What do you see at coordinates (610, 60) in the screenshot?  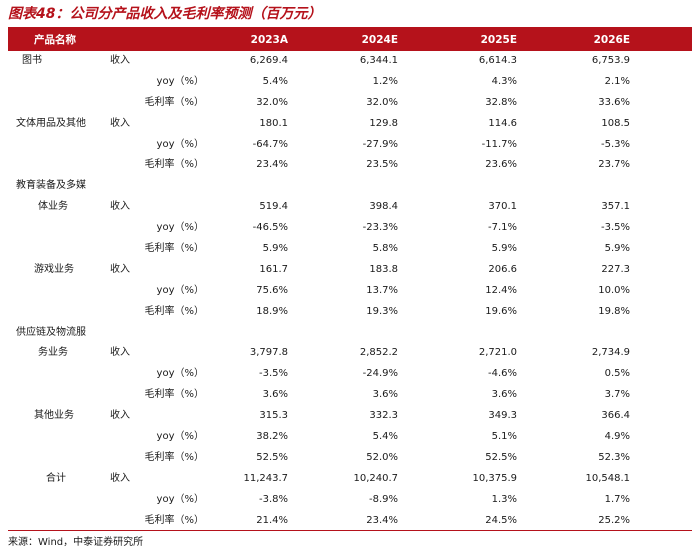 I see `value-cell: 6,753.9` at bounding box center [610, 60].